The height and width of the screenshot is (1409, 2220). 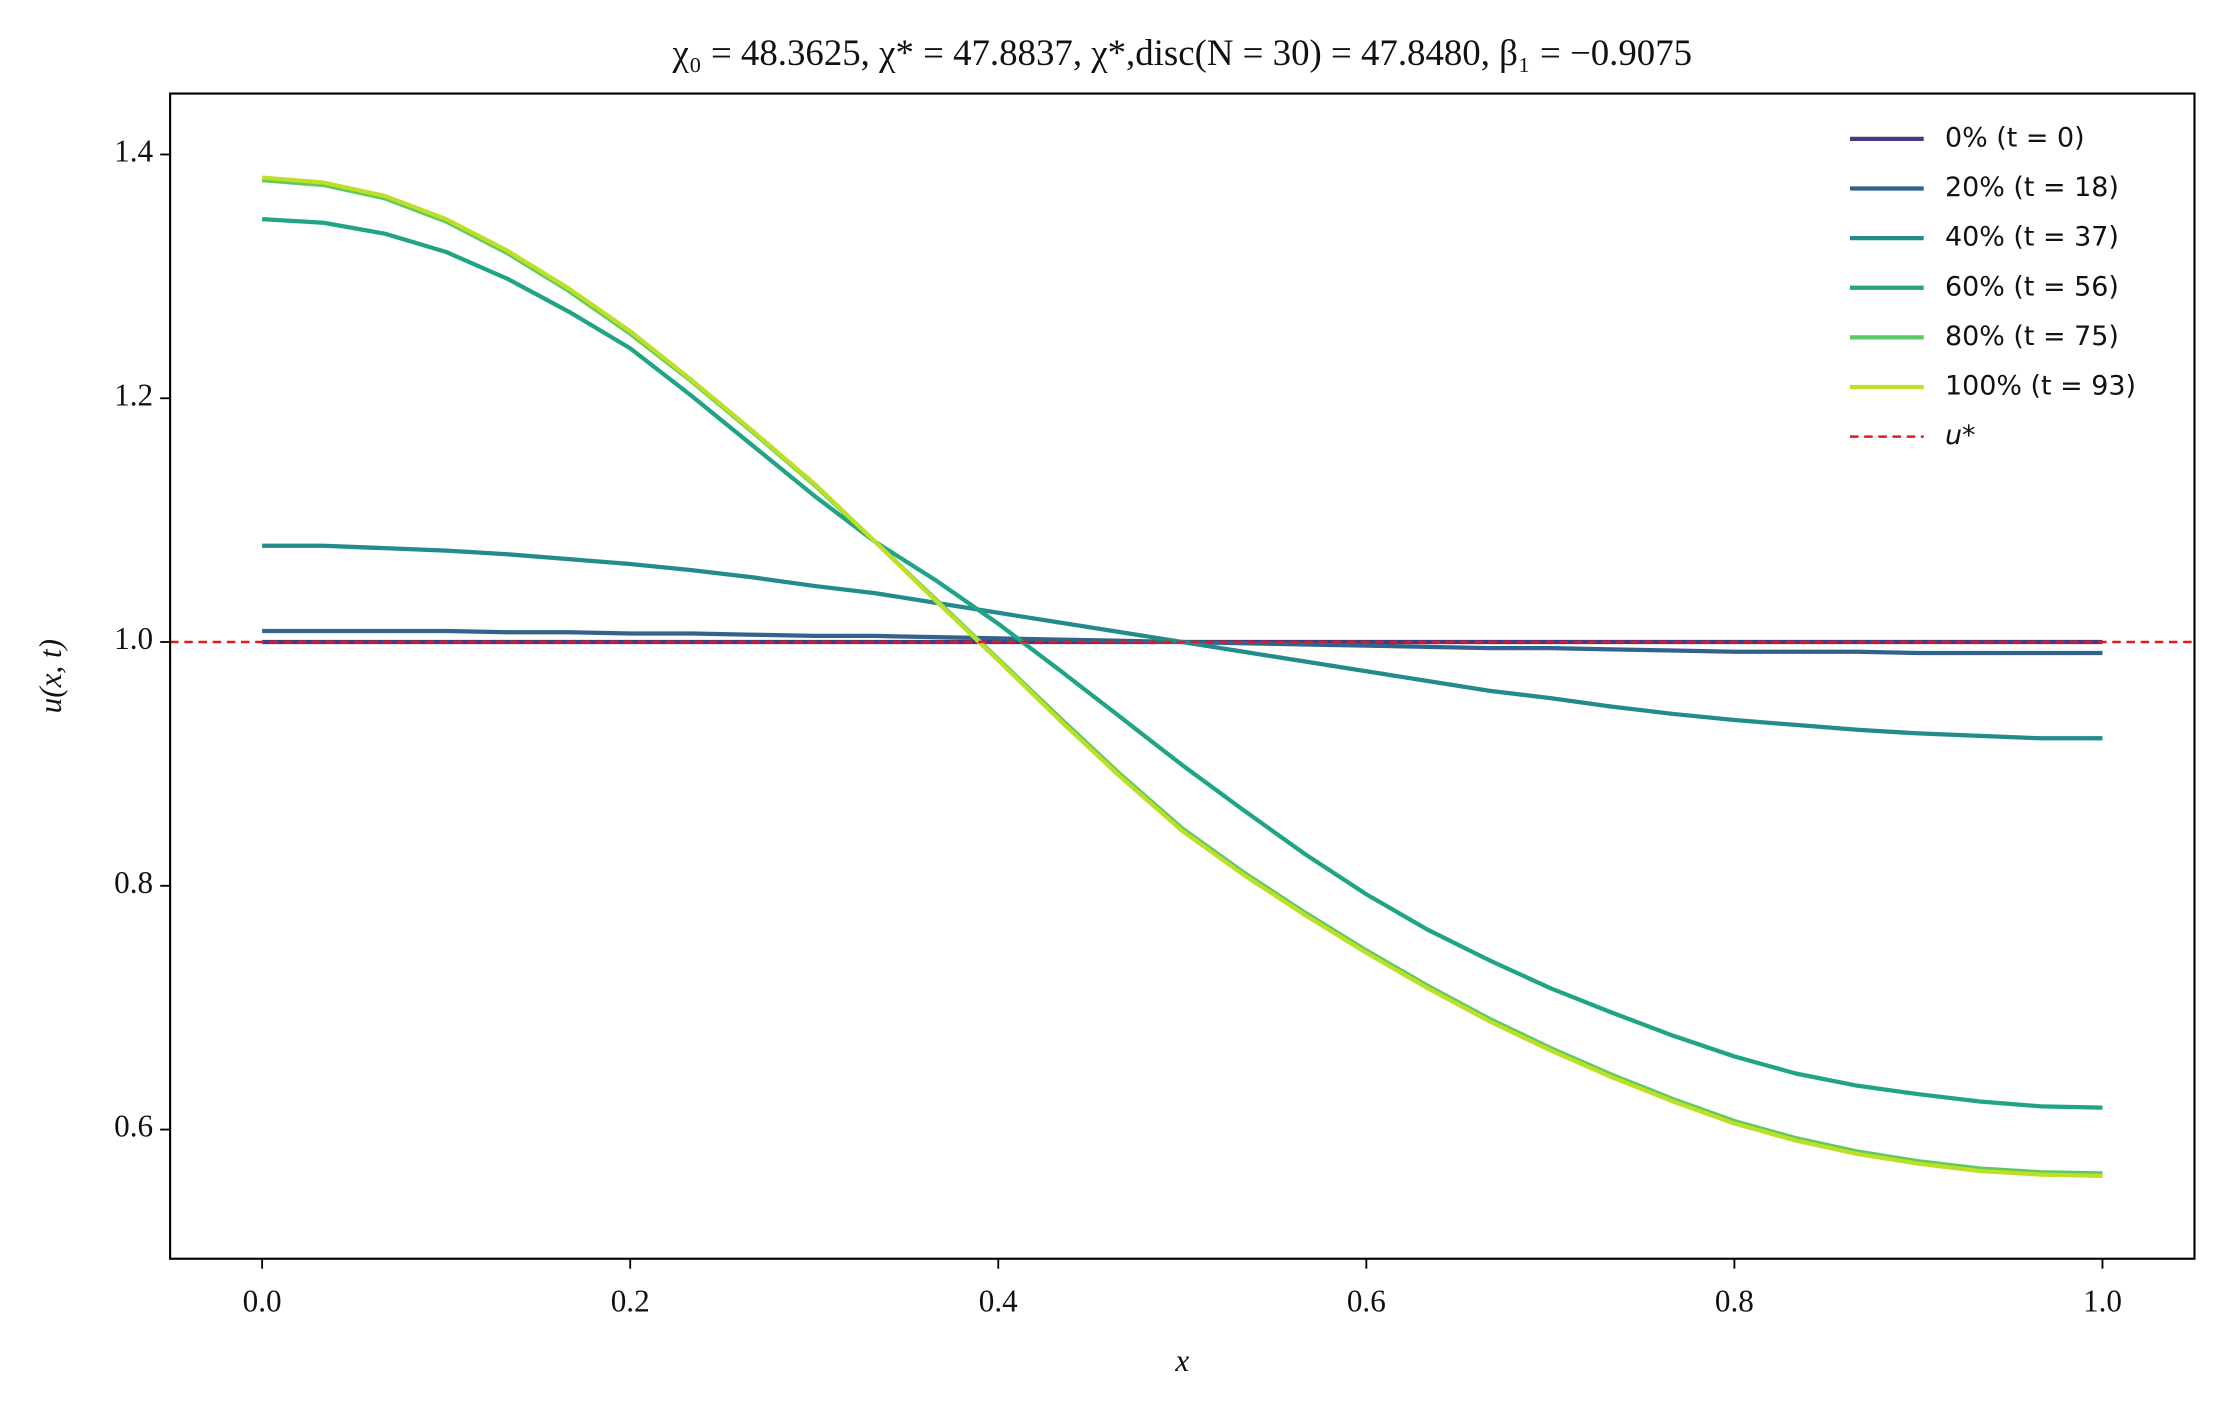 What do you see at coordinates (133, 882) in the screenshot?
I see `y-tick-label: 0.8` at bounding box center [133, 882].